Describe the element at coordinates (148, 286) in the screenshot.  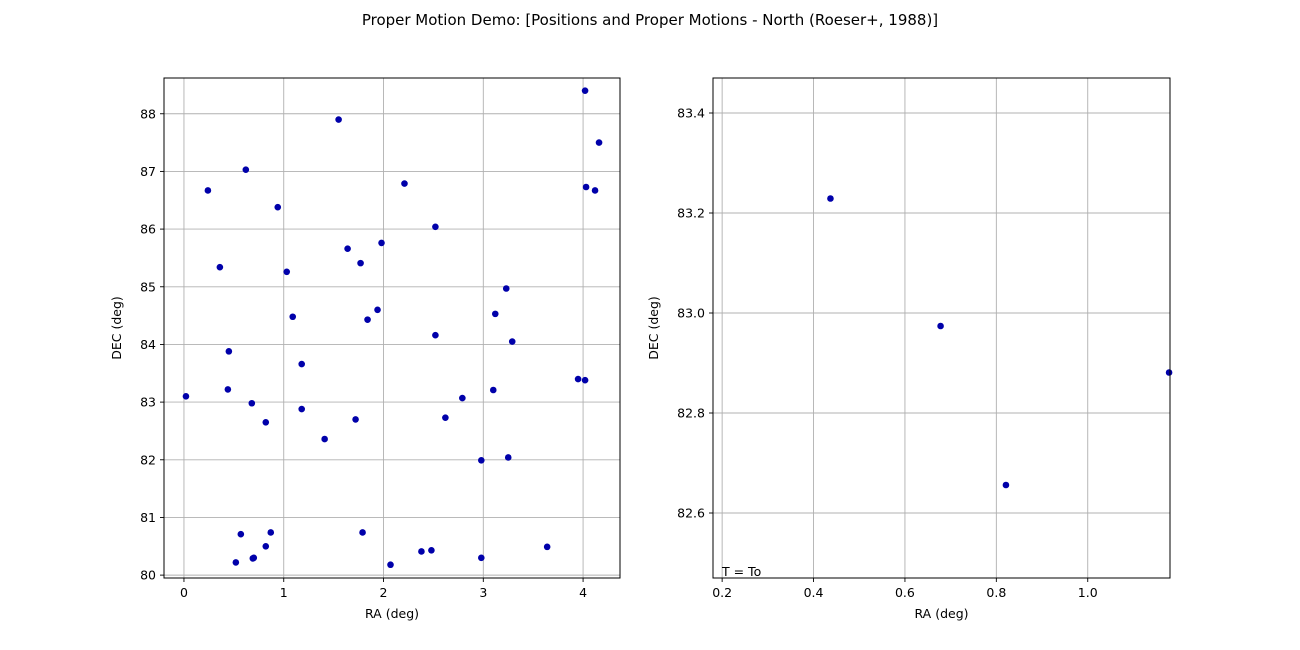
I see `y-tick-label: 85` at that location.